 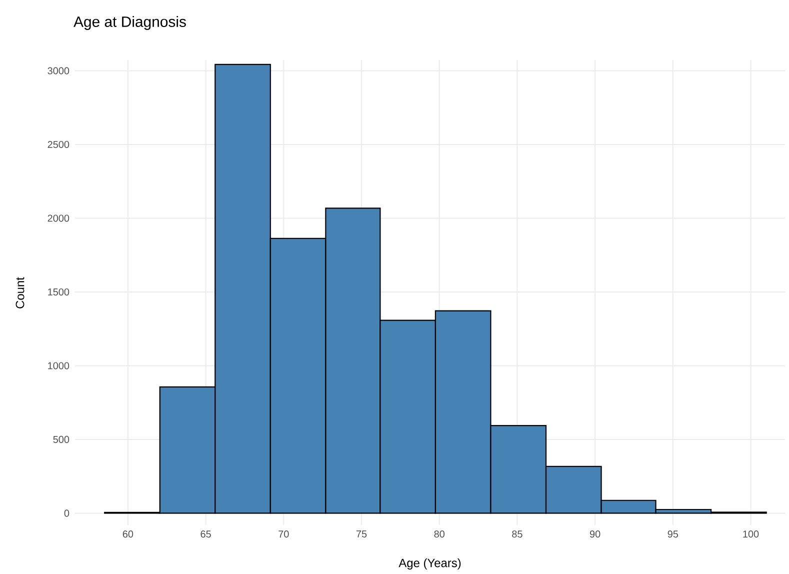 I want to click on x-tick-label: 85, so click(x=517, y=534).